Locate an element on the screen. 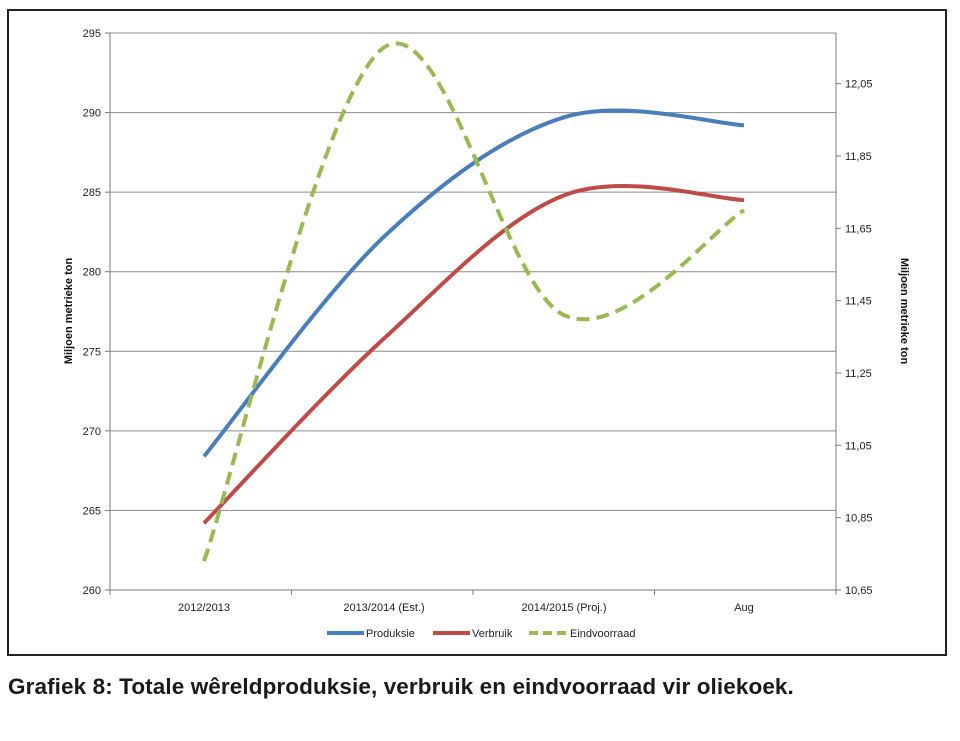  left-tick-label: 270 is located at coordinates (92, 432).